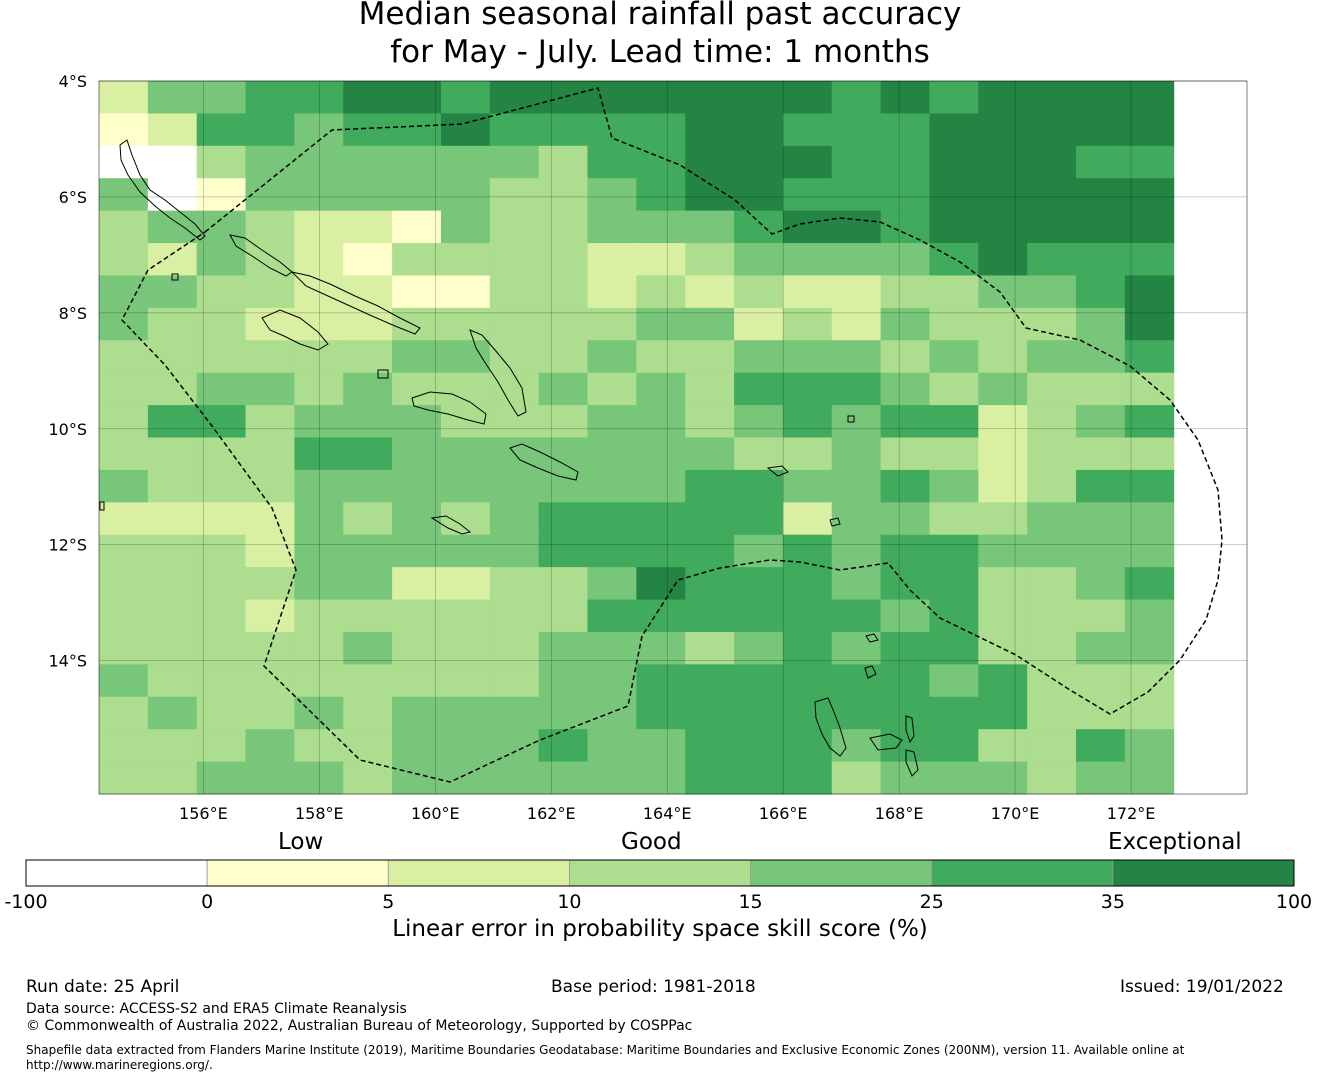 The height and width of the screenshot is (1080, 1320). What do you see at coordinates (651, 842) in the screenshot?
I see `legend-category-good: Good` at bounding box center [651, 842].